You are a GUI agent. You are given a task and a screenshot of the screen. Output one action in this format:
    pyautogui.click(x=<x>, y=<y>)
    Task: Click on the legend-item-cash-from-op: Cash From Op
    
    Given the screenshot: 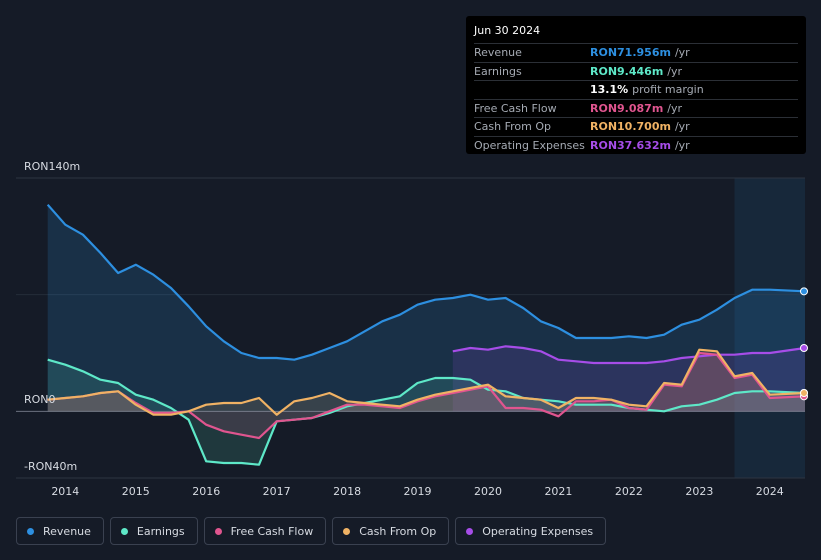 What is the action you would take?
    pyautogui.click(x=391, y=531)
    